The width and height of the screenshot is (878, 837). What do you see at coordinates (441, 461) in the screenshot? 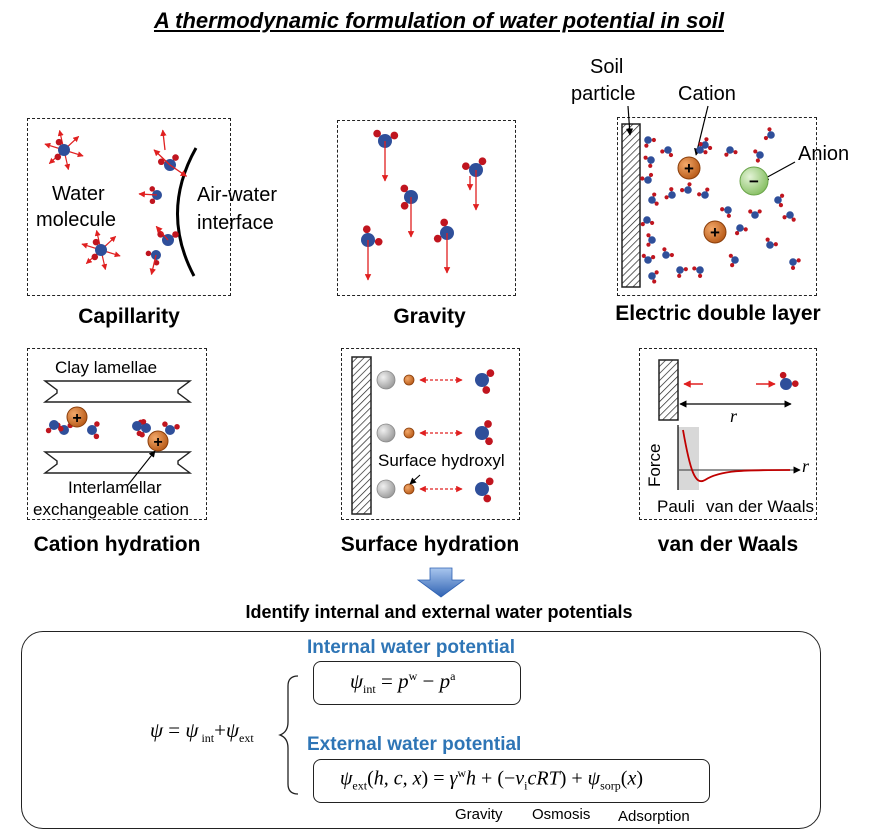
I see `surface-hydroxyl-label: Surface hydroxyl` at bounding box center [441, 461].